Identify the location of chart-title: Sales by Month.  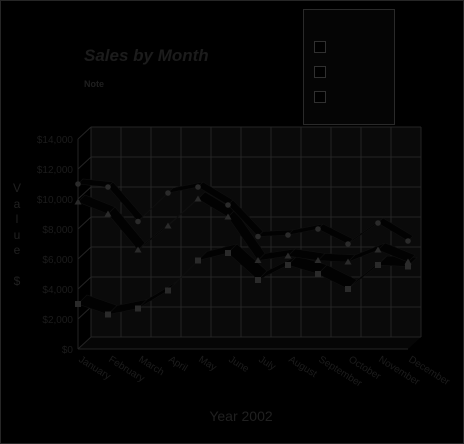
(146, 56).